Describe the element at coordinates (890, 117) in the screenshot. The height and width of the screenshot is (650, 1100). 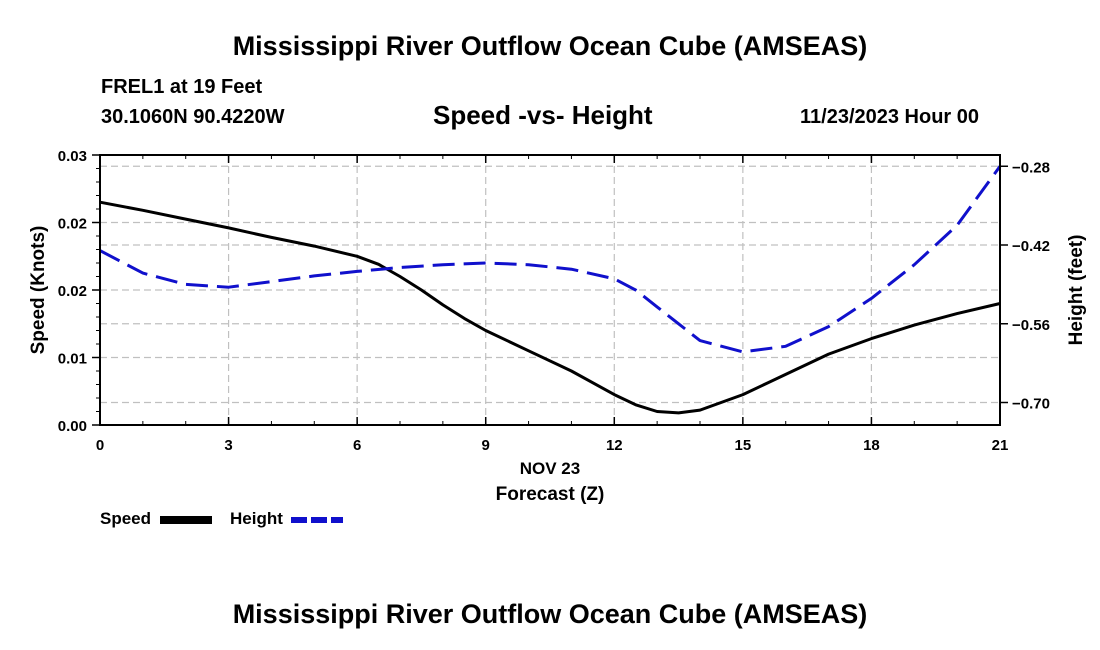
I see `forecast-datetime: 11/23/2023 Hour 00` at that location.